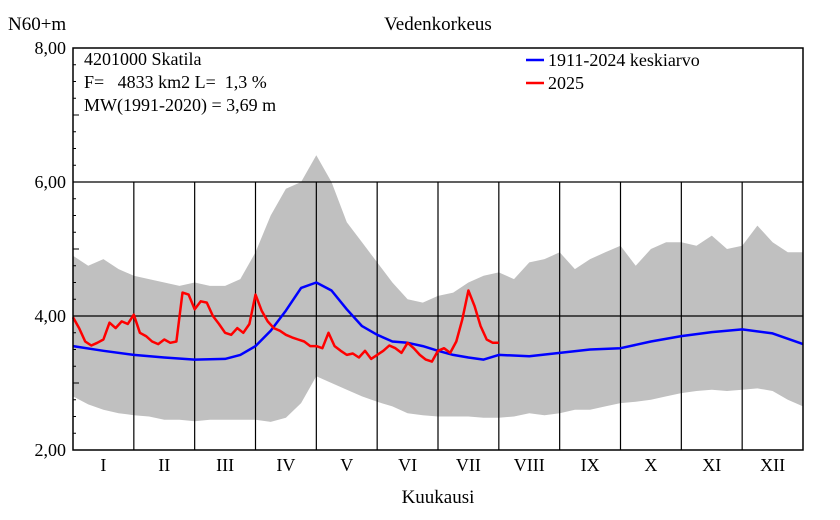 This screenshot has width=840, height=520. What do you see at coordinates (51, 316) in the screenshot?
I see `y-tick-label-1: 4,00` at bounding box center [51, 316].